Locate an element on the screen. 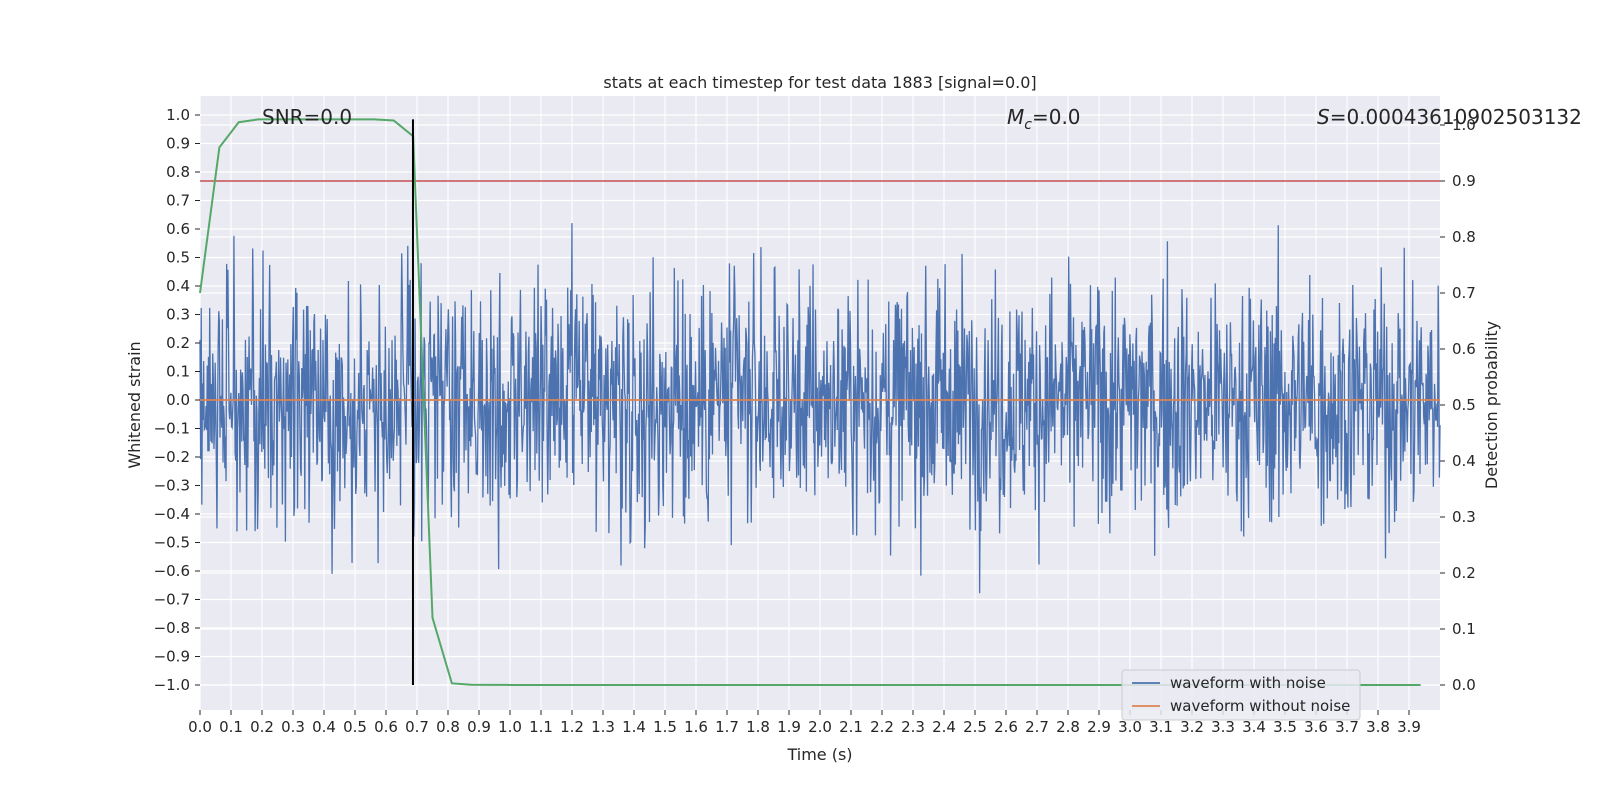  y-tick-label: −0.6 is located at coordinates (172, 571).